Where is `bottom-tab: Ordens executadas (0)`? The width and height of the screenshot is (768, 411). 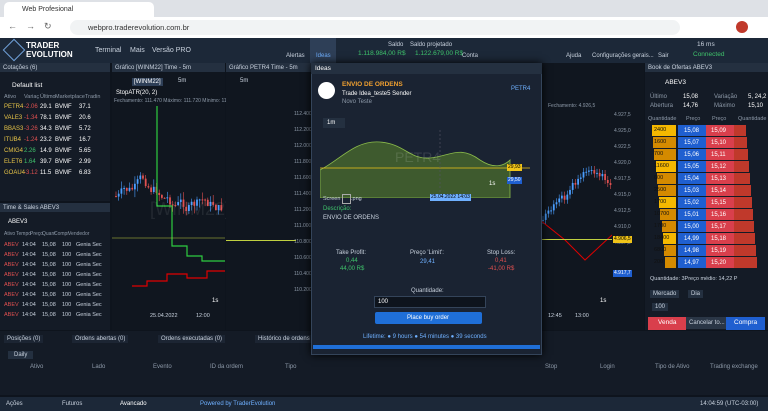 bottom-tab: Ordens executadas (0) is located at coordinates (192, 339).